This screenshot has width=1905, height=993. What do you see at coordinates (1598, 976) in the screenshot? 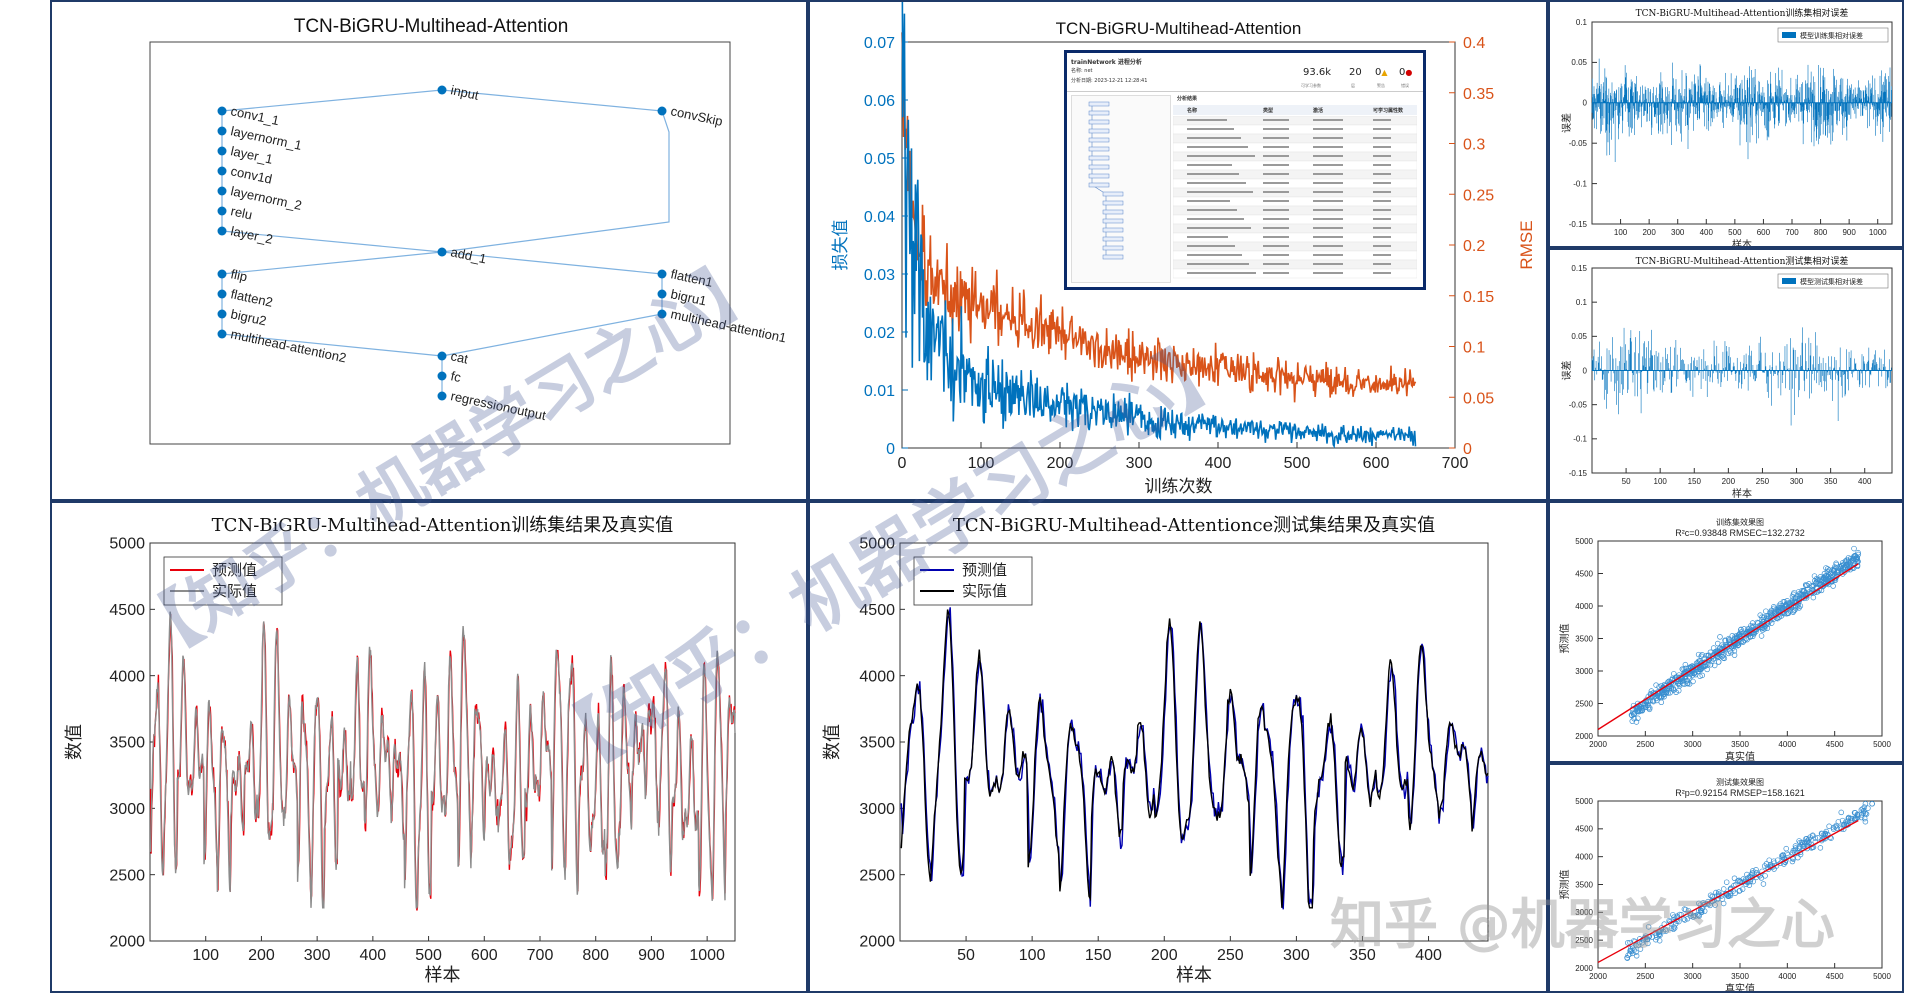
I see `x-tick-label: 2000` at bounding box center [1598, 976].